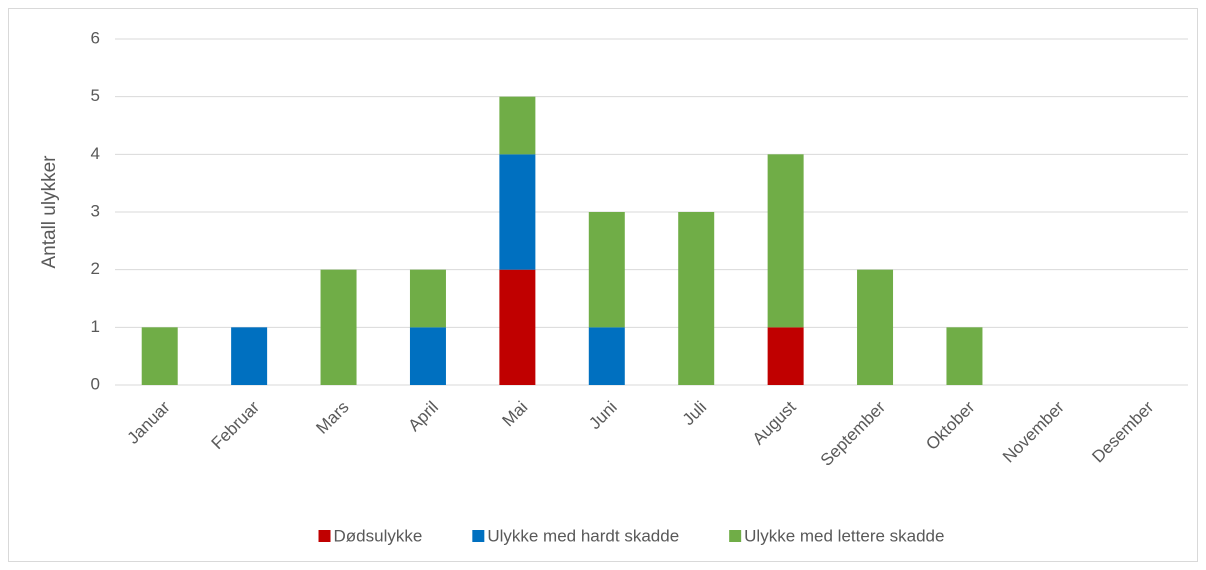  I want to click on legend-label: Ulykke med lettere skadde, so click(844, 535).